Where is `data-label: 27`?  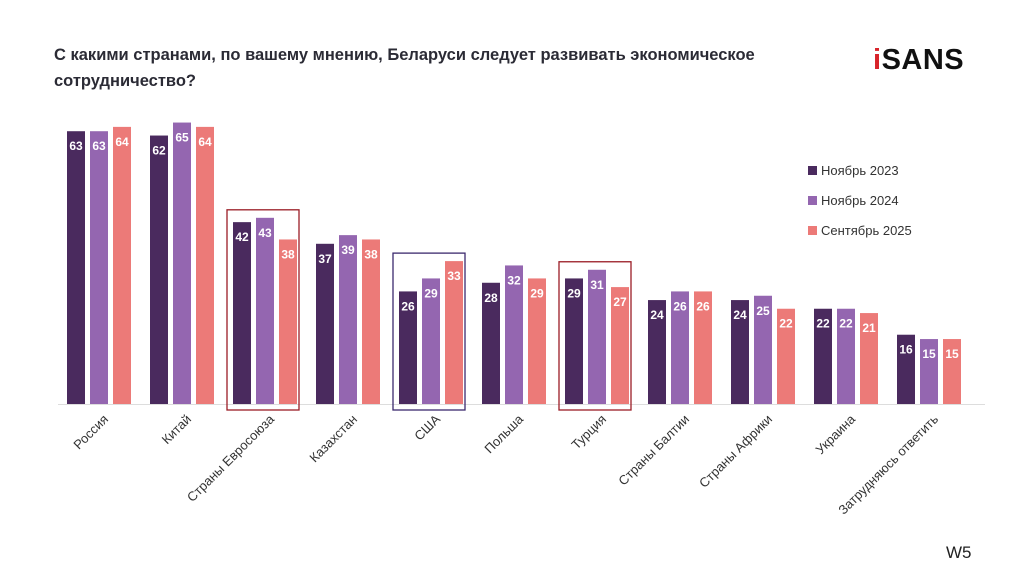 data-label: 27 is located at coordinates (620, 302).